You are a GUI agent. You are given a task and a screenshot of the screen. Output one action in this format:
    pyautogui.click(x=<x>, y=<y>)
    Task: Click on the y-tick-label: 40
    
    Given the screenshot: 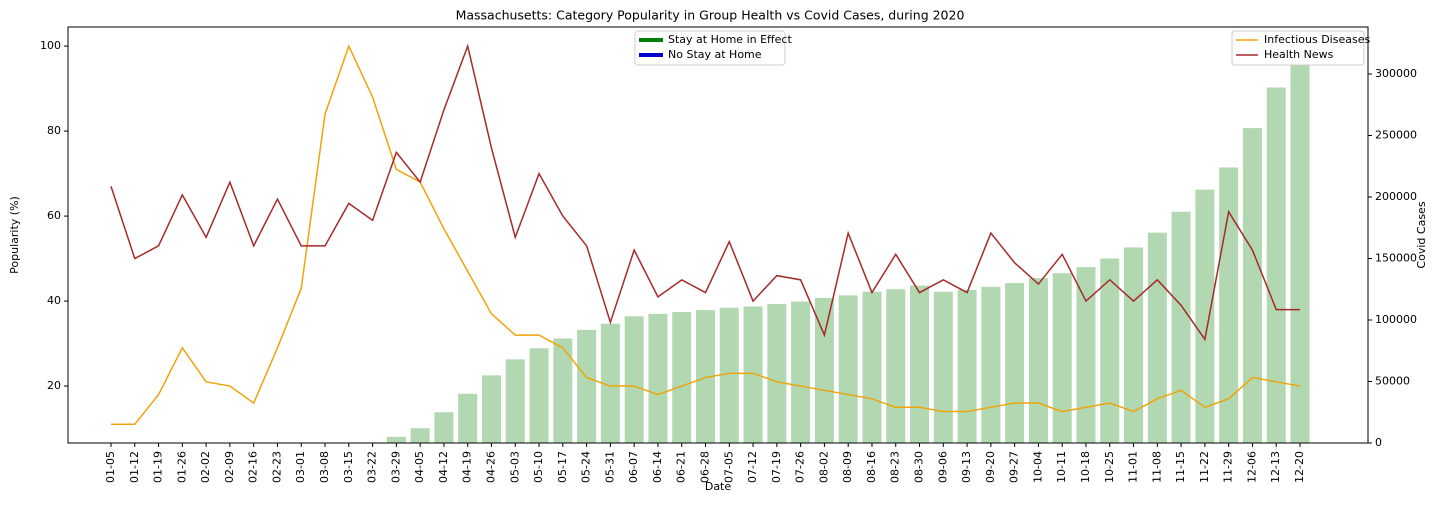 What is the action you would take?
    pyautogui.click(x=54, y=300)
    